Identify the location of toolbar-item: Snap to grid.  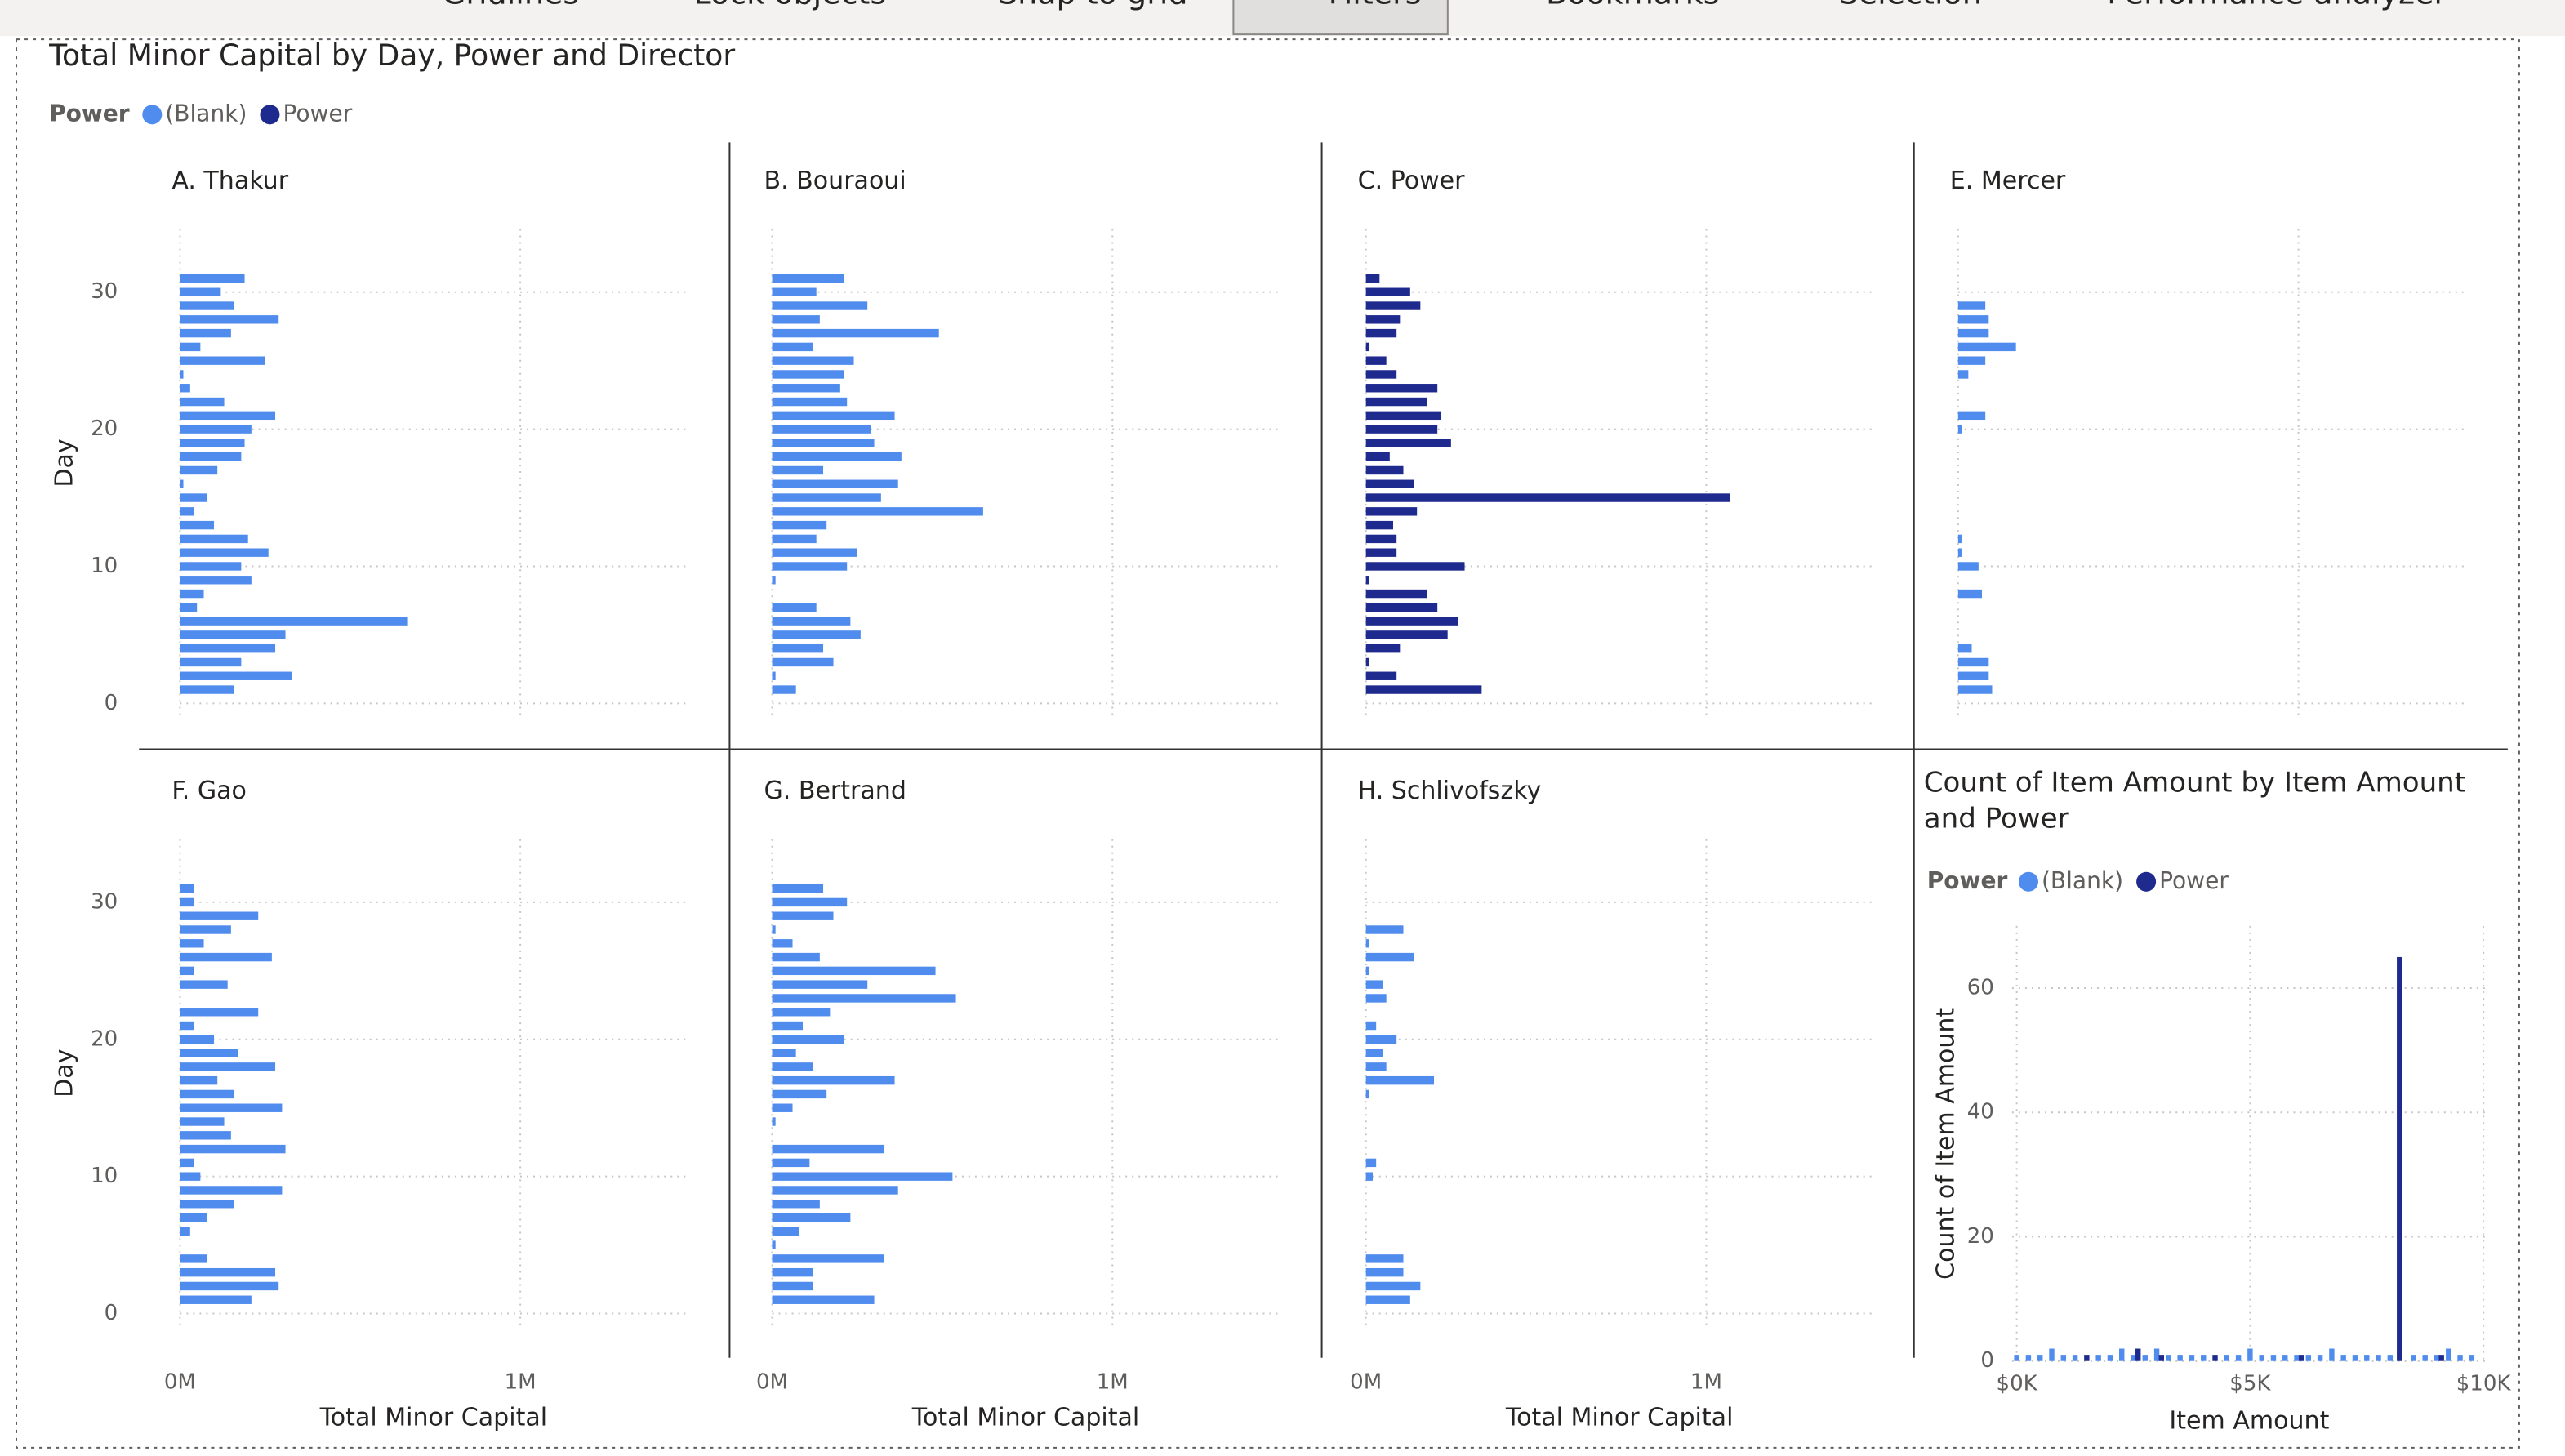
(1093, 6).